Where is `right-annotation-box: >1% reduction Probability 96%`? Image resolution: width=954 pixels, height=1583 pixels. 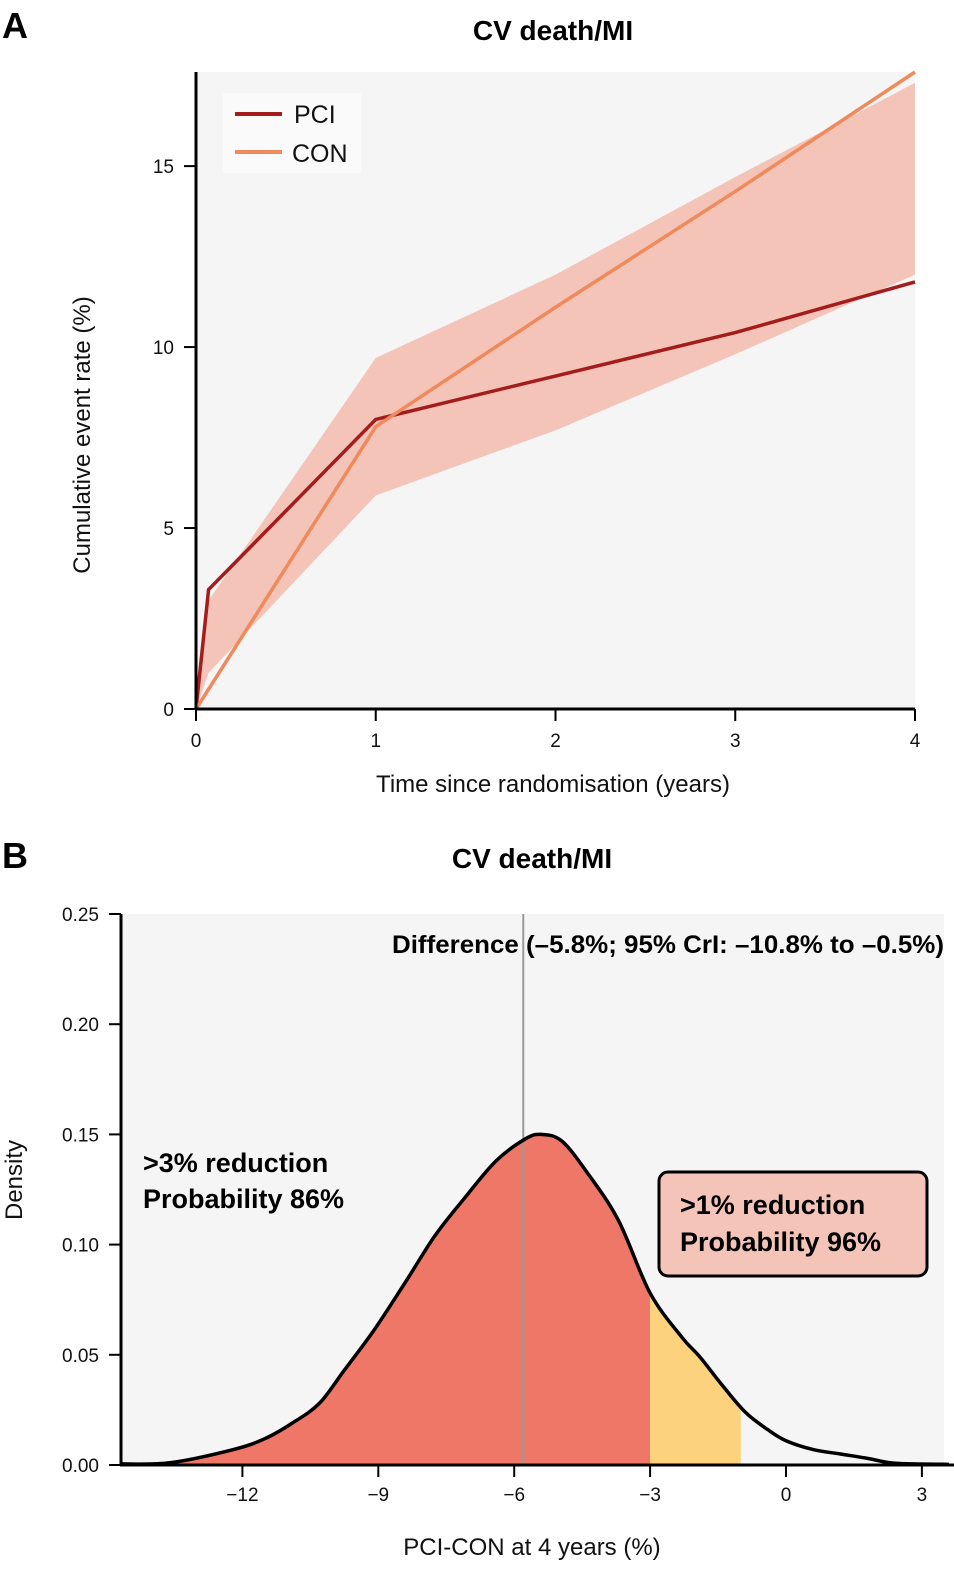
right-annotation-box: >1% reduction Probability 96% is located at coordinates (793, 1224).